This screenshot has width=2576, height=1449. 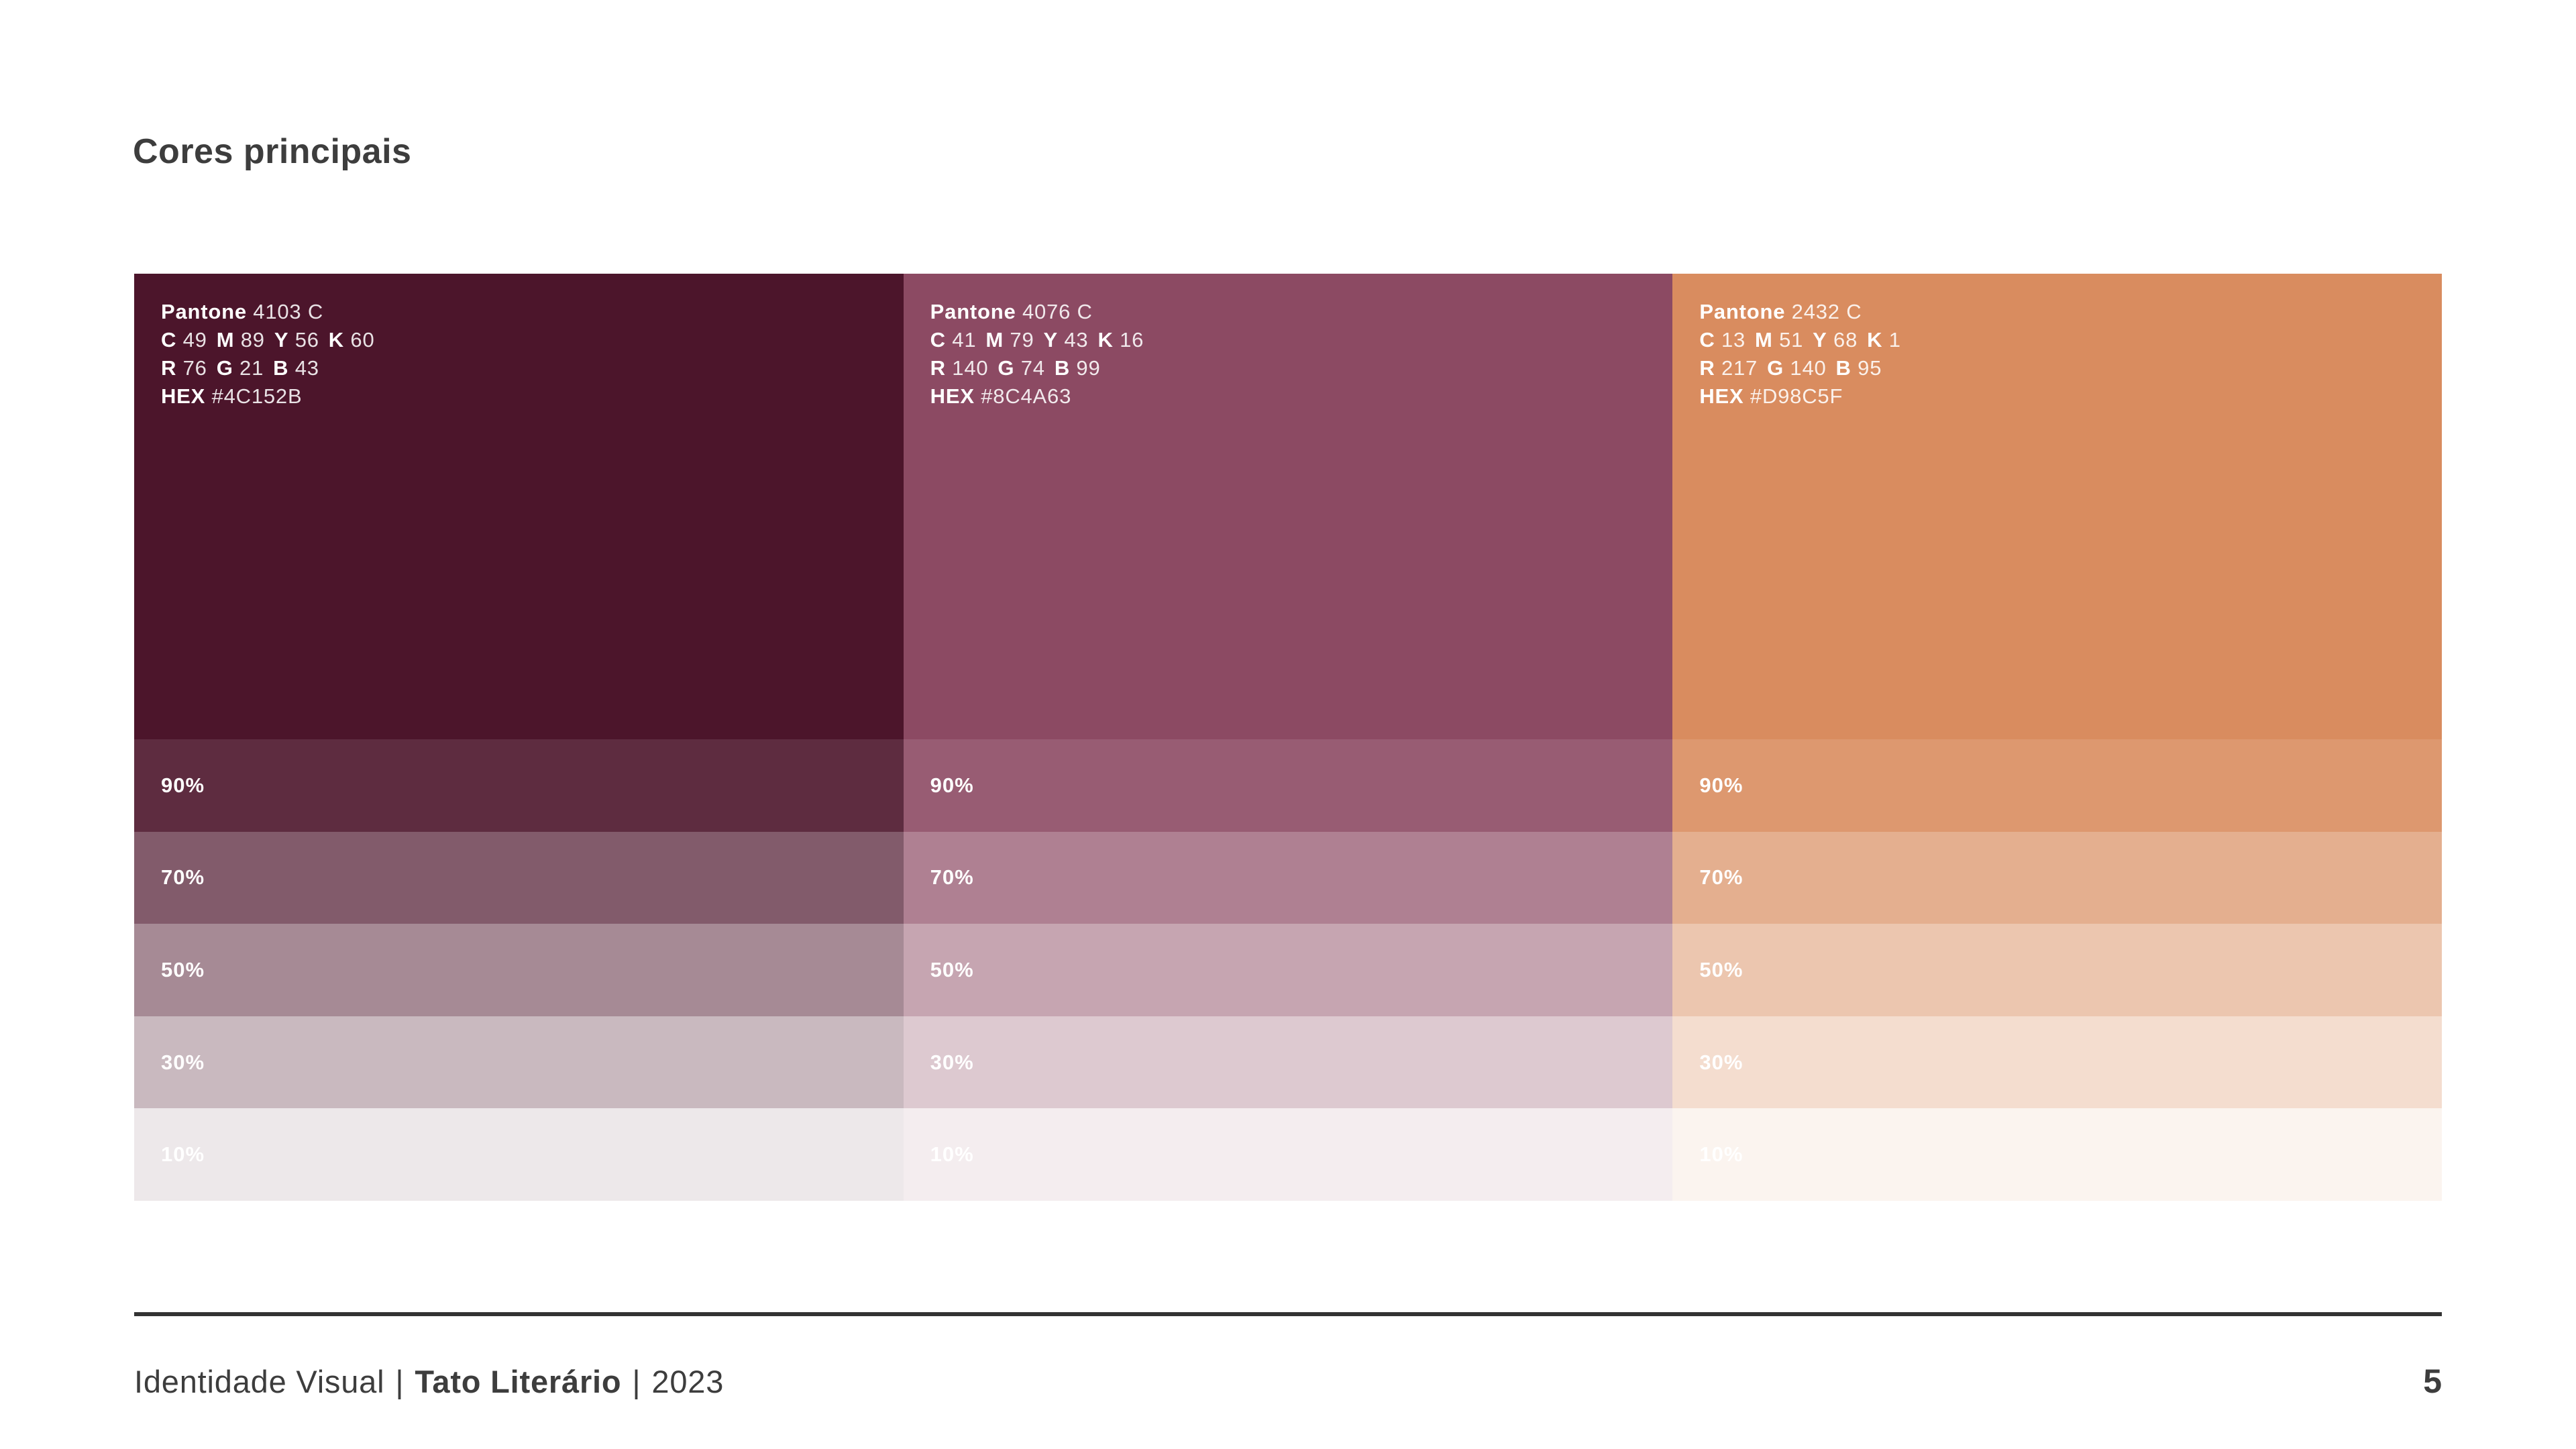 What do you see at coordinates (1730, 340) in the screenshot?
I see `cmyk-line-value: 13` at bounding box center [1730, 340].